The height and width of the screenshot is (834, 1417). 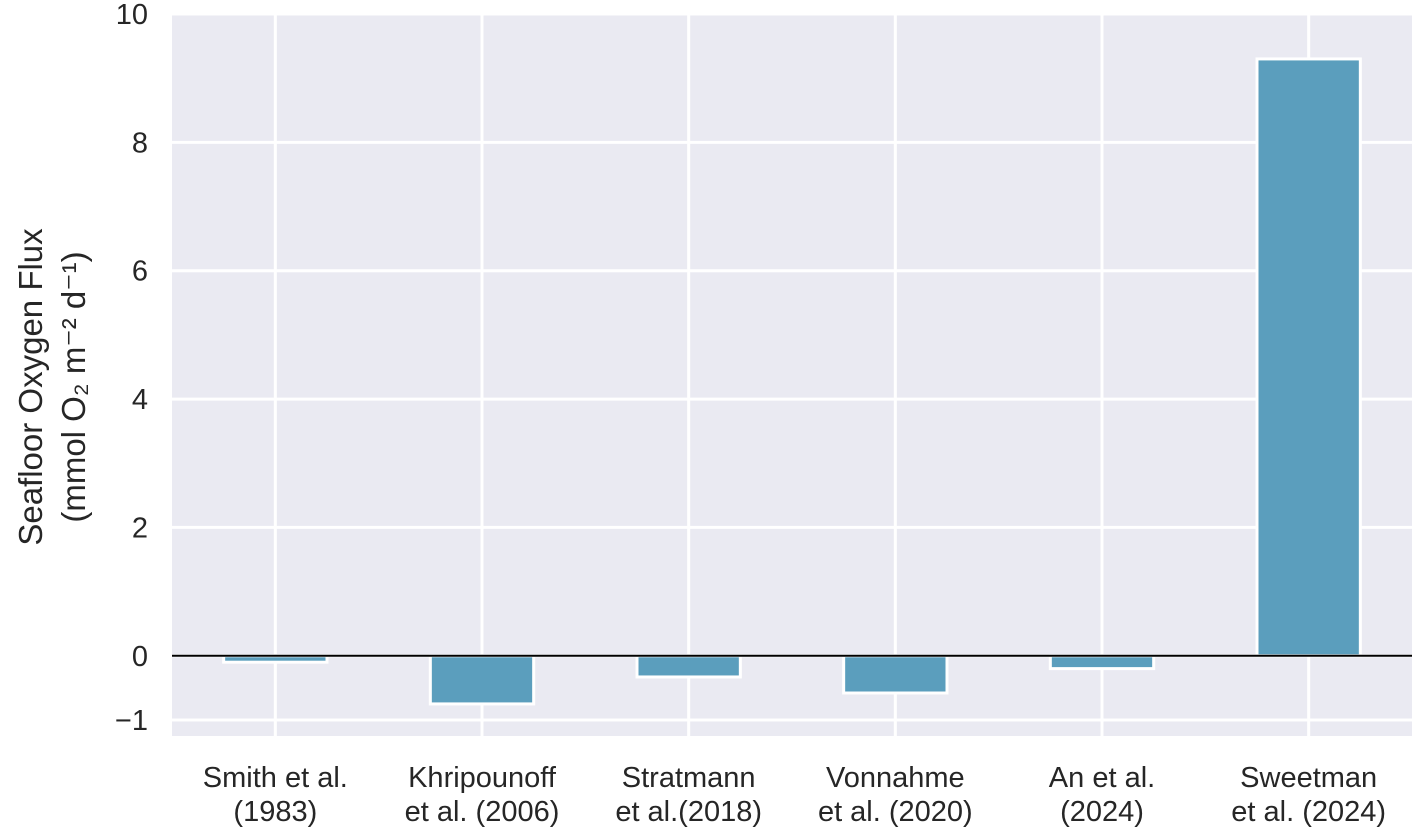 What do you see at coordinates (131, 368) in the screenshot?
I see `y-tick-labels: −1 0 2 4 6 8 10` at bounding box center [131, 368].